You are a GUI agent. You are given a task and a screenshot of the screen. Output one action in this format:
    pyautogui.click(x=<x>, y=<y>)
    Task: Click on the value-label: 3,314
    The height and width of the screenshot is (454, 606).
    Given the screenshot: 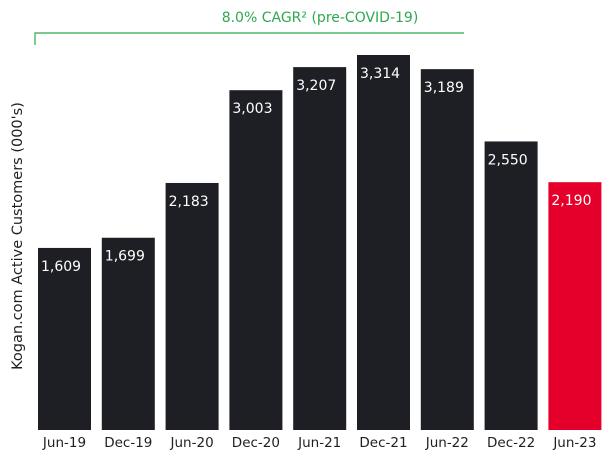 What is the action you would take?
    pyautogui.click(x=380, y=74)
    